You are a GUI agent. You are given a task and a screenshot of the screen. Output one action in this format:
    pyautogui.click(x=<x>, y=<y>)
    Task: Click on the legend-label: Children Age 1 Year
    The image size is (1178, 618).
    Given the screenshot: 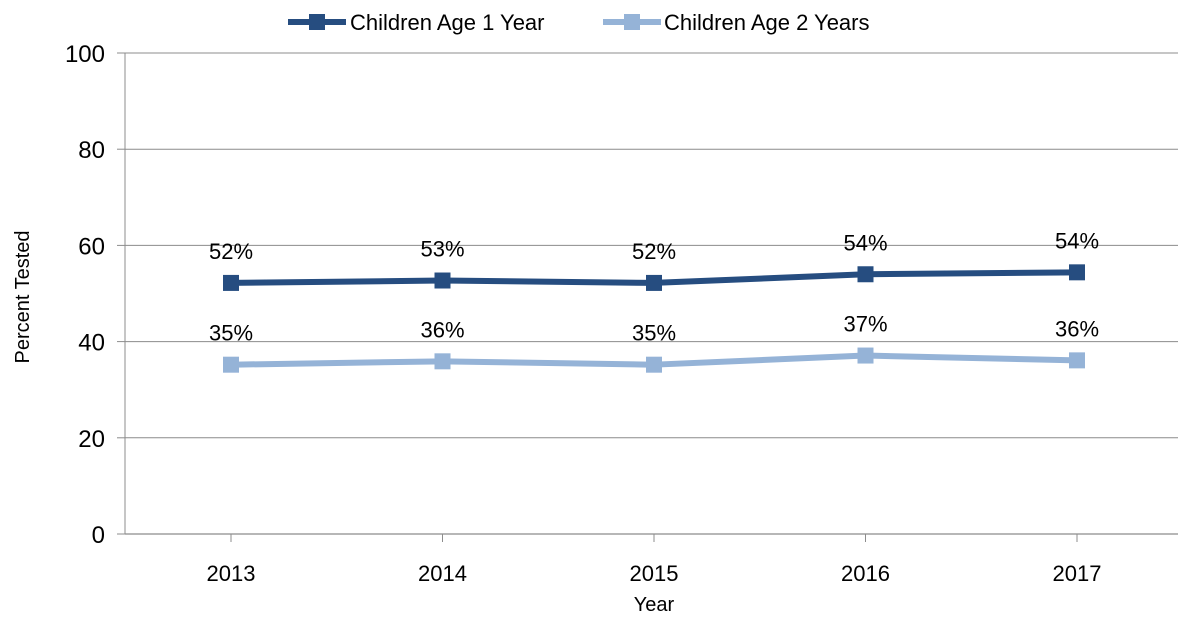 What is the action you would take?
    pyautogui.click(x=447, y=22)
    